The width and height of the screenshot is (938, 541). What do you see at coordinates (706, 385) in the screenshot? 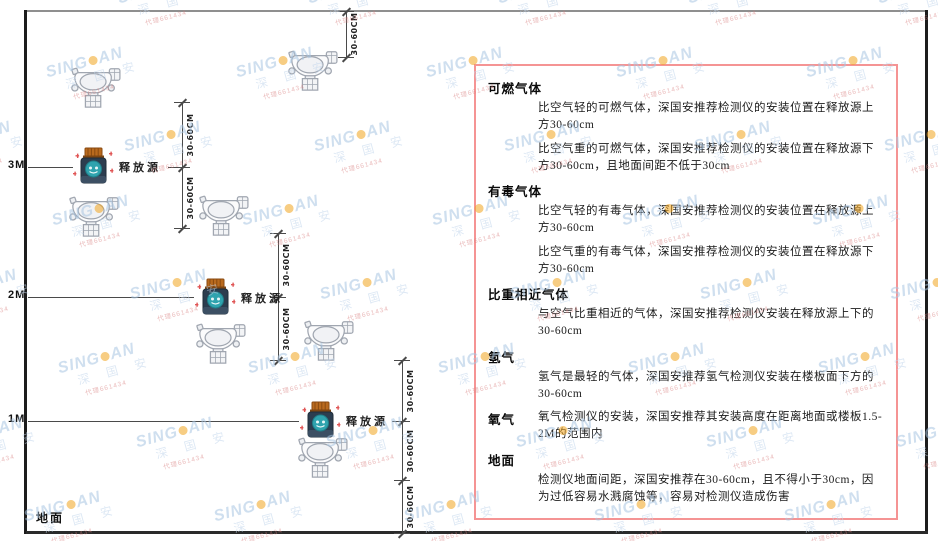
I see `section-paragraph: 氢气是最轻的气体，深国安推荐氢气检测仪安装在楼板面下方的30-60cm` at bounding box center [706, 385].